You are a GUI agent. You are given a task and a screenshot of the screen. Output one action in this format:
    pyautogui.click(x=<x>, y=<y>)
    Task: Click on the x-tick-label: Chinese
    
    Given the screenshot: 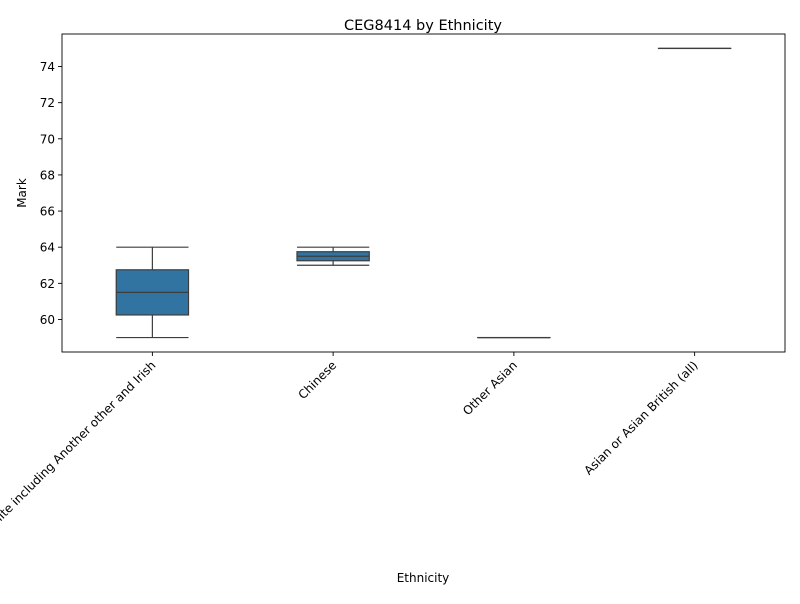 What is the action you would take?
    pyautogui.click(x=317, y=380)
    